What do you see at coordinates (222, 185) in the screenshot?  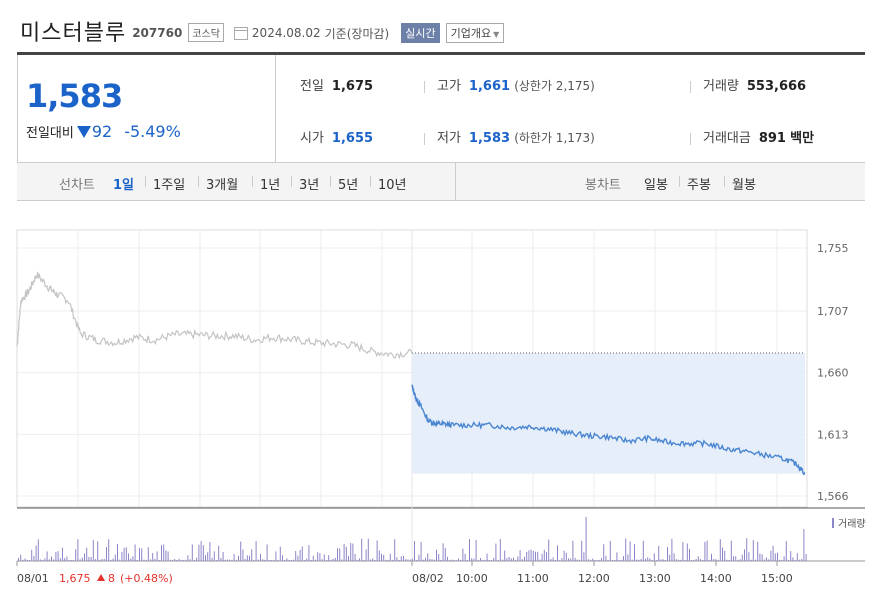 I see `tab-3m: 3개월` at bounding box center [222, 185].